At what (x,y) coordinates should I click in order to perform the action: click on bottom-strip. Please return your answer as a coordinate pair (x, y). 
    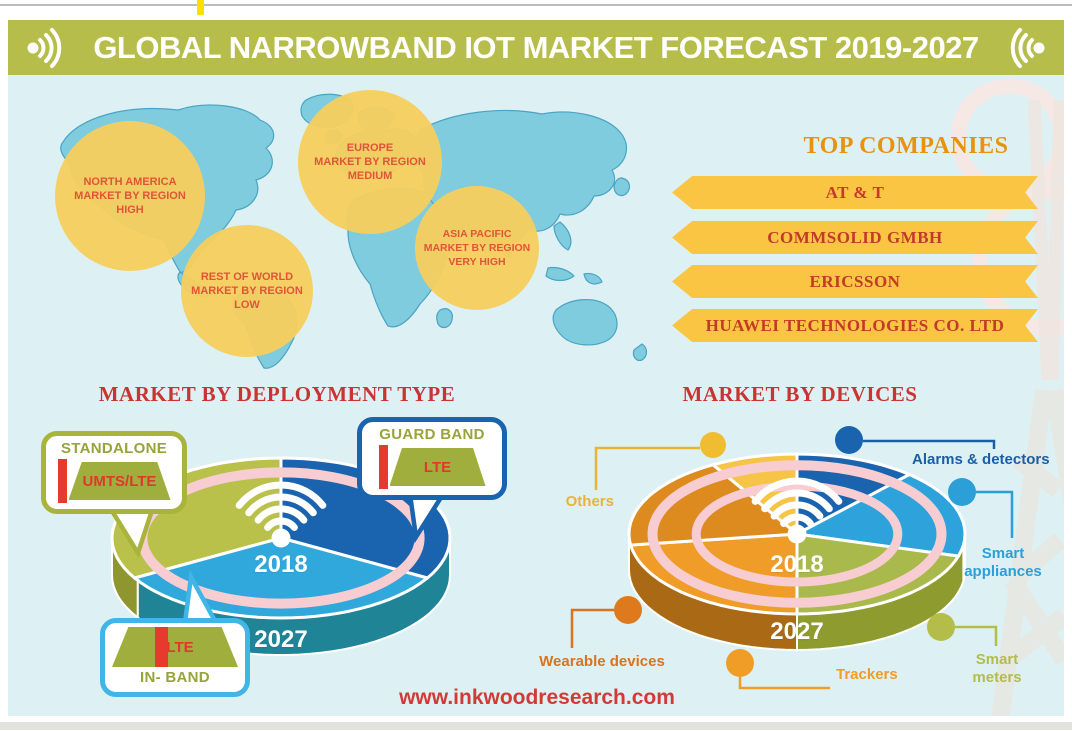
    Looking at the image, I should click on (536, 723).